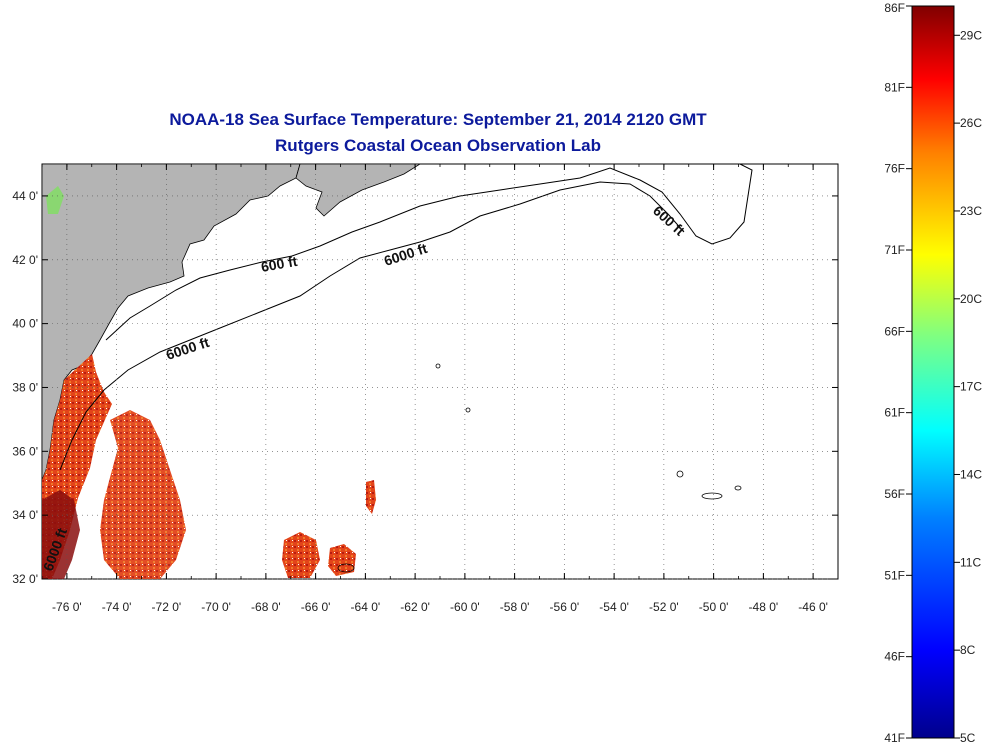 The image size is (984, 754). I want to click on lon-label: -62 0', so click(415, 607).